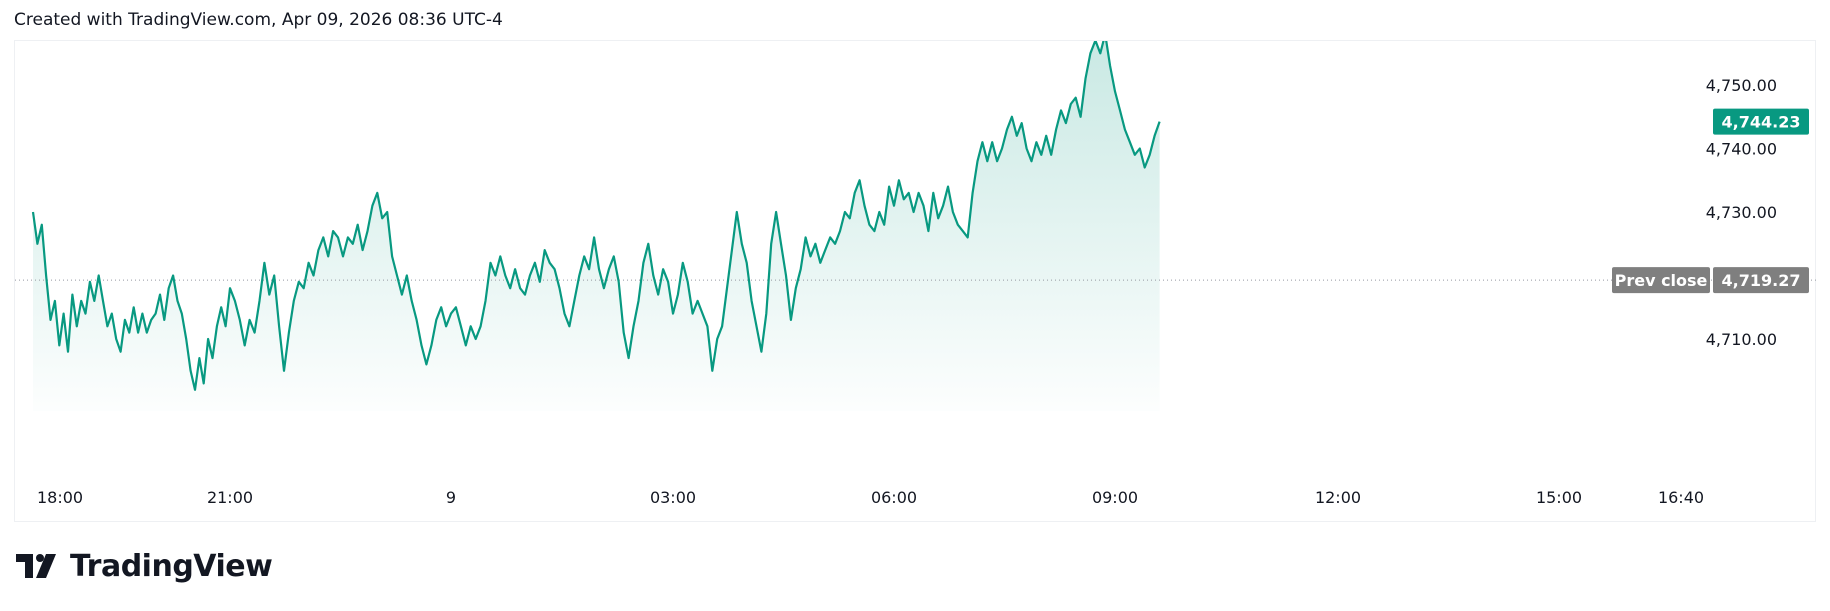 This screenshot has width=1830, height=611. Describe the element at coordinates (171, 566) in the screenshot. I see `brand-name: TradingView` at that location.